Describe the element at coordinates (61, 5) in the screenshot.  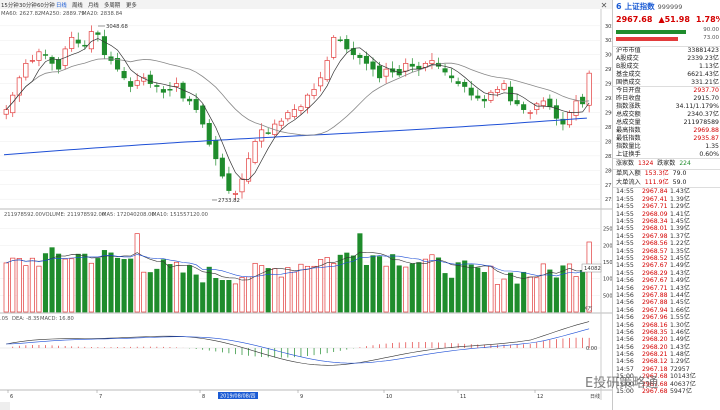
I see `tab-daily: 日线` at that location.